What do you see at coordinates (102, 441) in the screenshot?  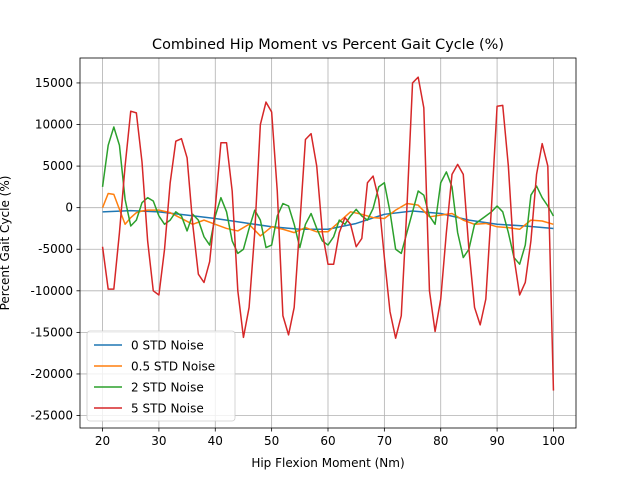 I see `x-tick-label: 20` at bounding box center [102, 441].